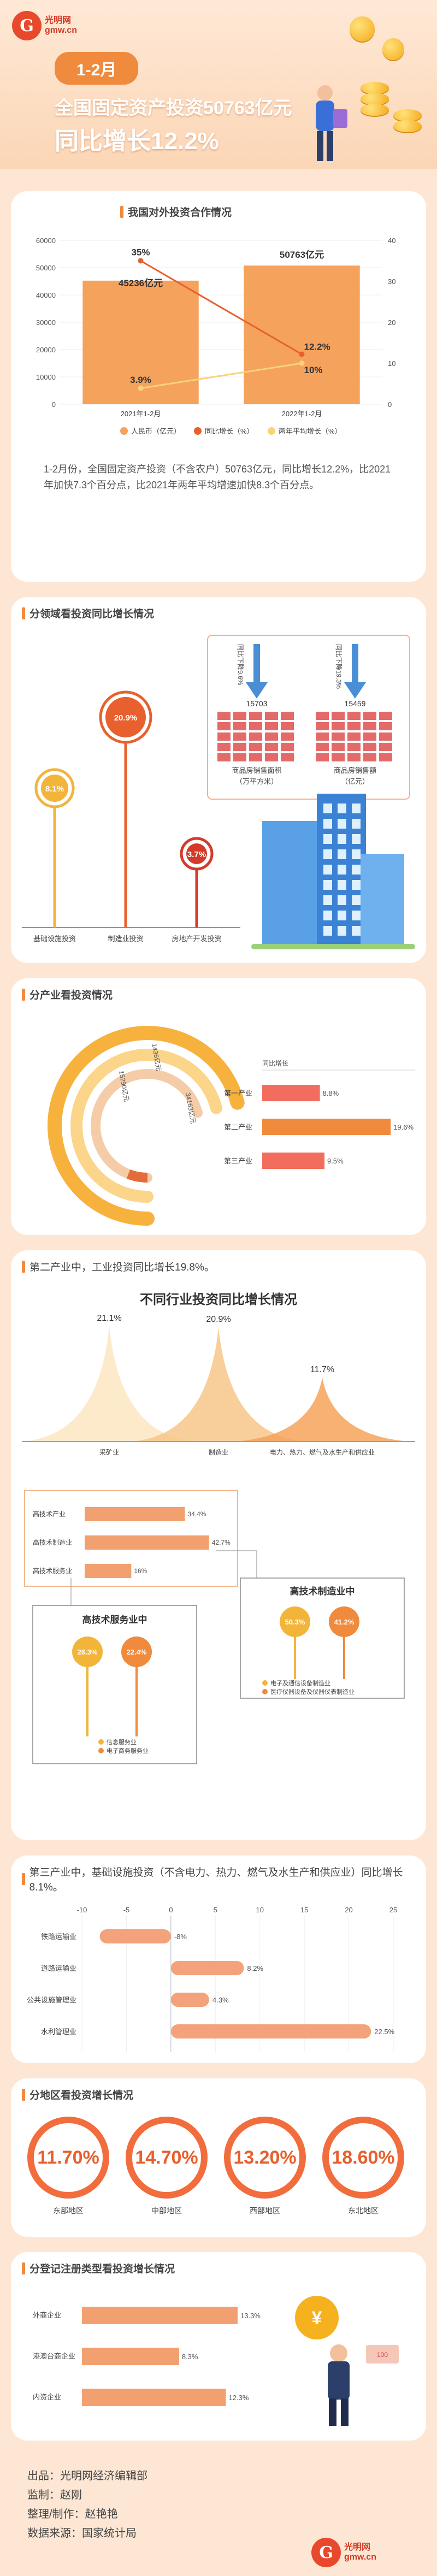  I want to click on y-tick-left: 0, so click(54, 405).